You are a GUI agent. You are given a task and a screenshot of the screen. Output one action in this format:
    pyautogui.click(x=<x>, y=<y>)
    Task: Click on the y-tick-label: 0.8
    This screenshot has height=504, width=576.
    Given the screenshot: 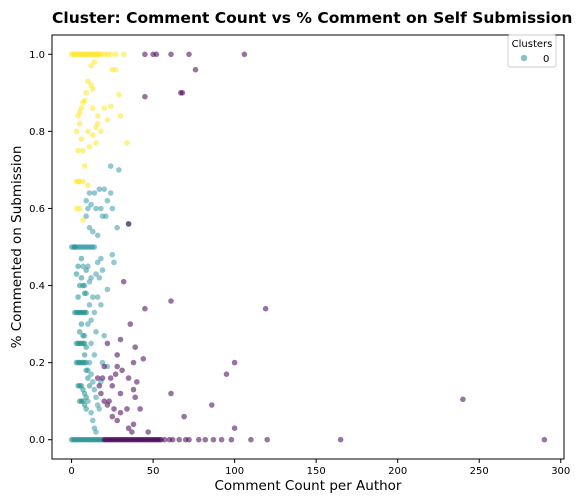 What is the action you would take?
    pyautogui.click(x=37, y=132)
    